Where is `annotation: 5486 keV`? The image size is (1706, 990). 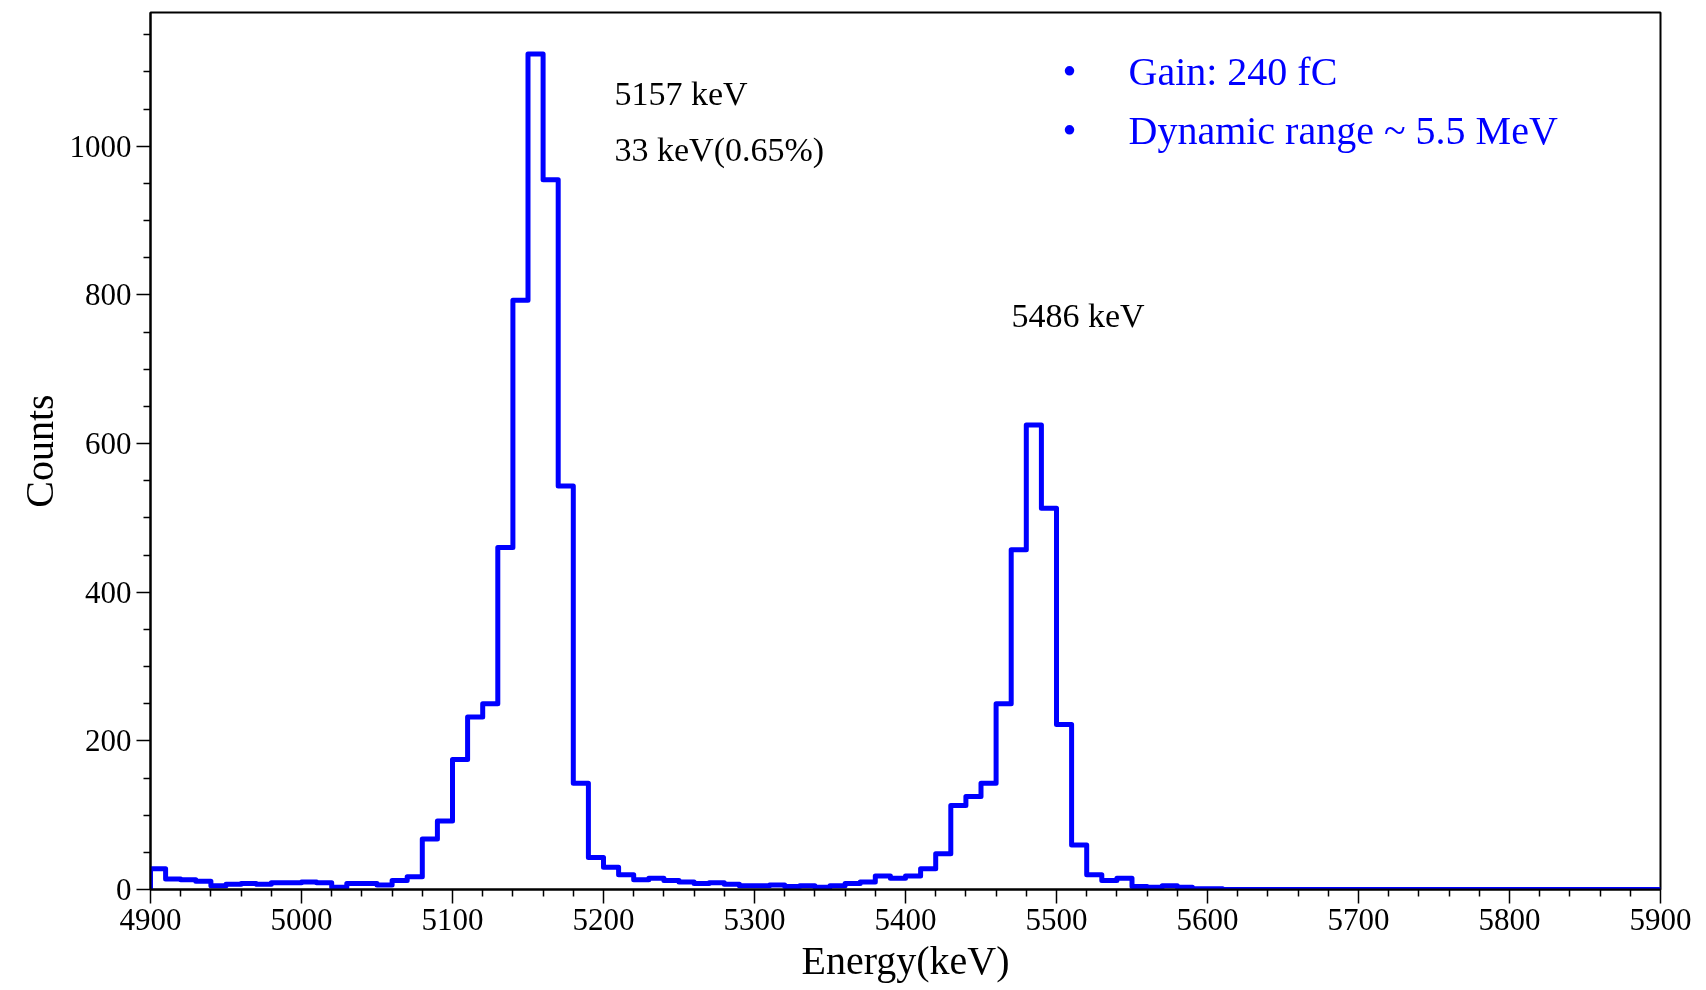
annotation: 5486 keV is located at coordinates (1078, 315).